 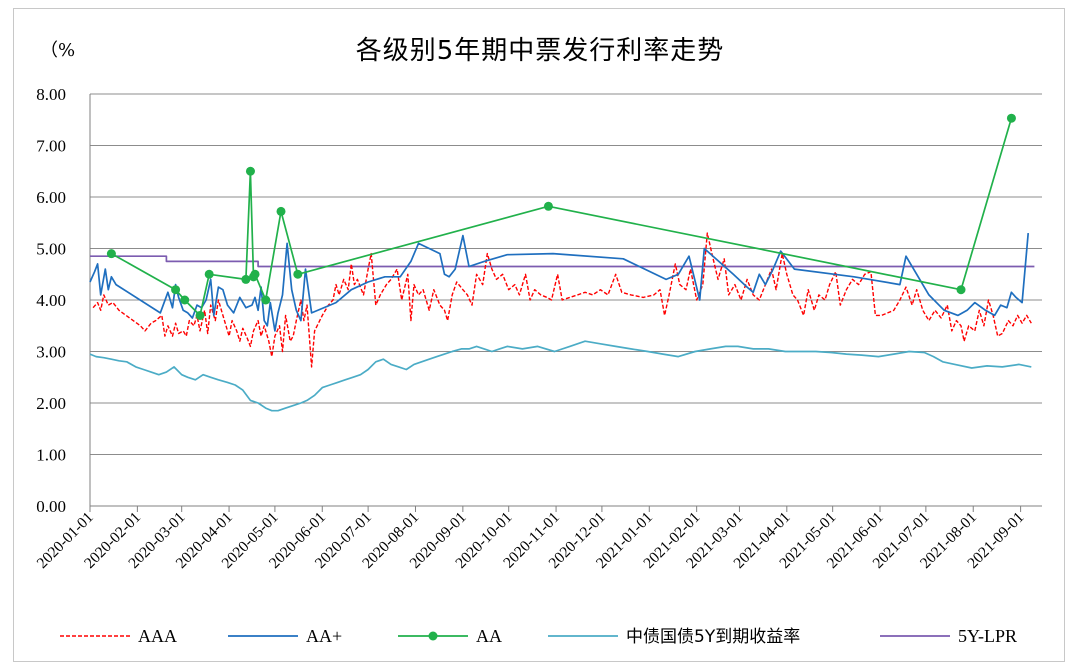 I want to click on legend-marker, so click(x=433, y=636).